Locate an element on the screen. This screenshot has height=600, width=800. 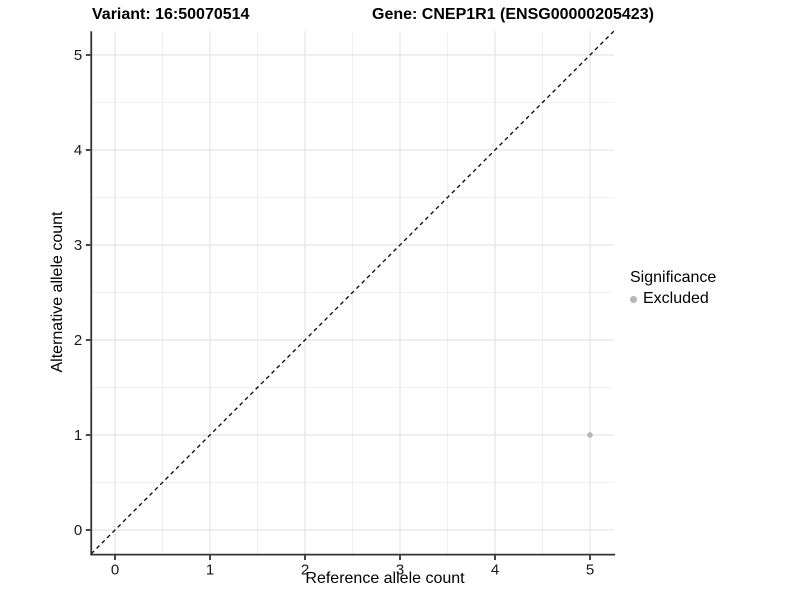
legend-title: Significance is located at coordinates (673, 277).